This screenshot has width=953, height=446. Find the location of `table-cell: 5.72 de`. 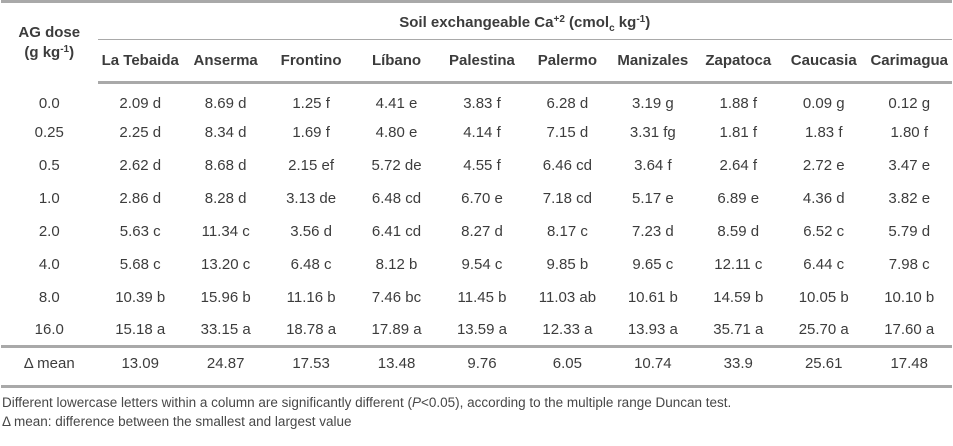

table-cell: 5.72 de is located at coordinates (396, 165).